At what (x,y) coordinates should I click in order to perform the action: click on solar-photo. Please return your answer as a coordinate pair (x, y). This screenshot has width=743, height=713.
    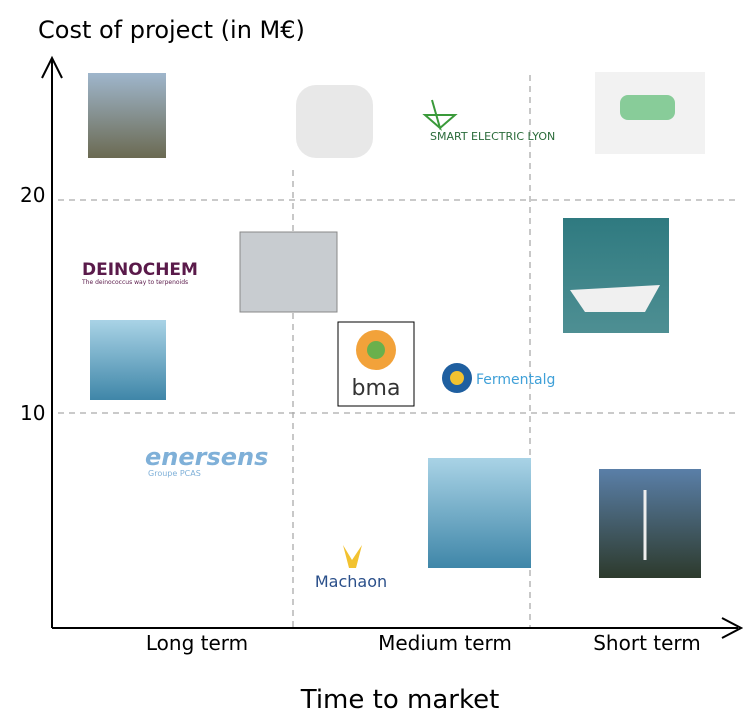
    Looking at the image, I should click on (127, 115).